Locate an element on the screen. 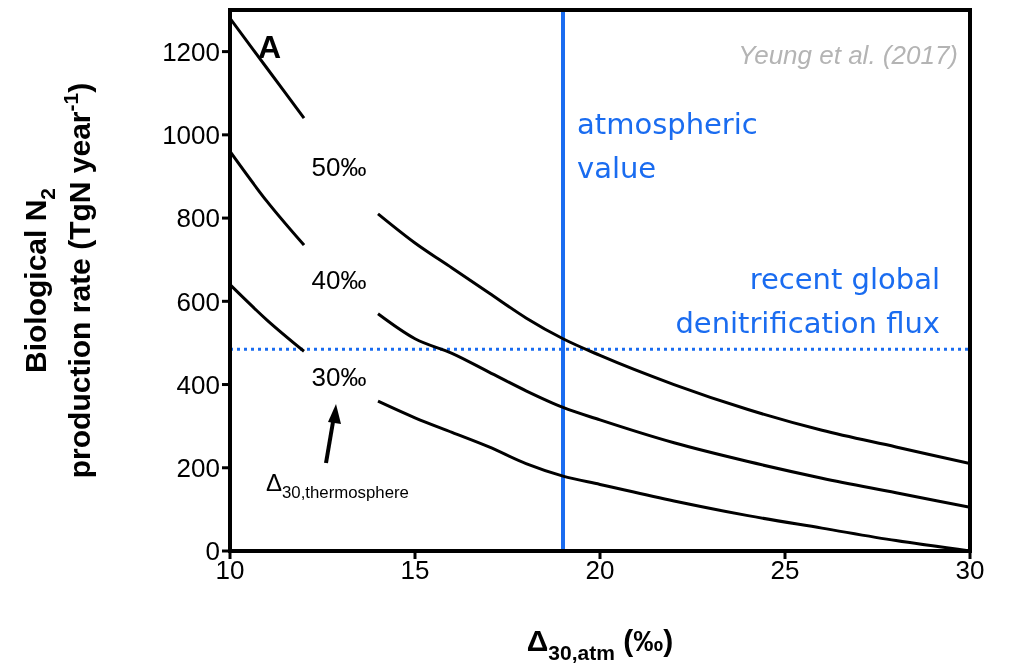 The image size is (1018, 670). annotation: Δ$_{30,thermosphere}$ is located at coordinates (337, 486).